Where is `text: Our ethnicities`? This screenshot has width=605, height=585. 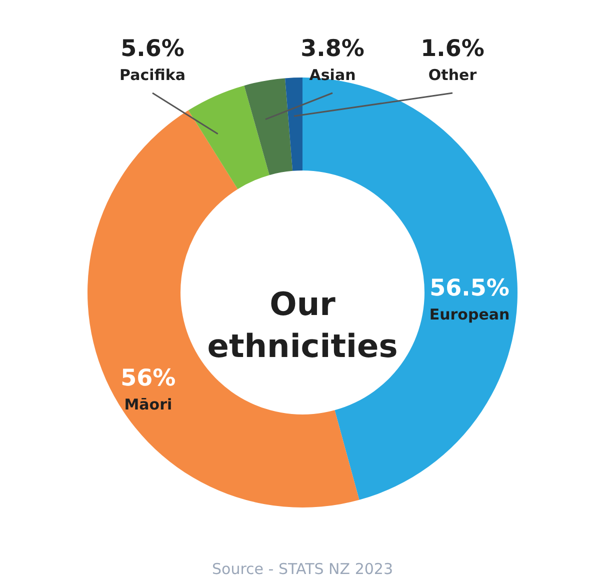
text: Our ethnicities is located at coordinates (302, 325).